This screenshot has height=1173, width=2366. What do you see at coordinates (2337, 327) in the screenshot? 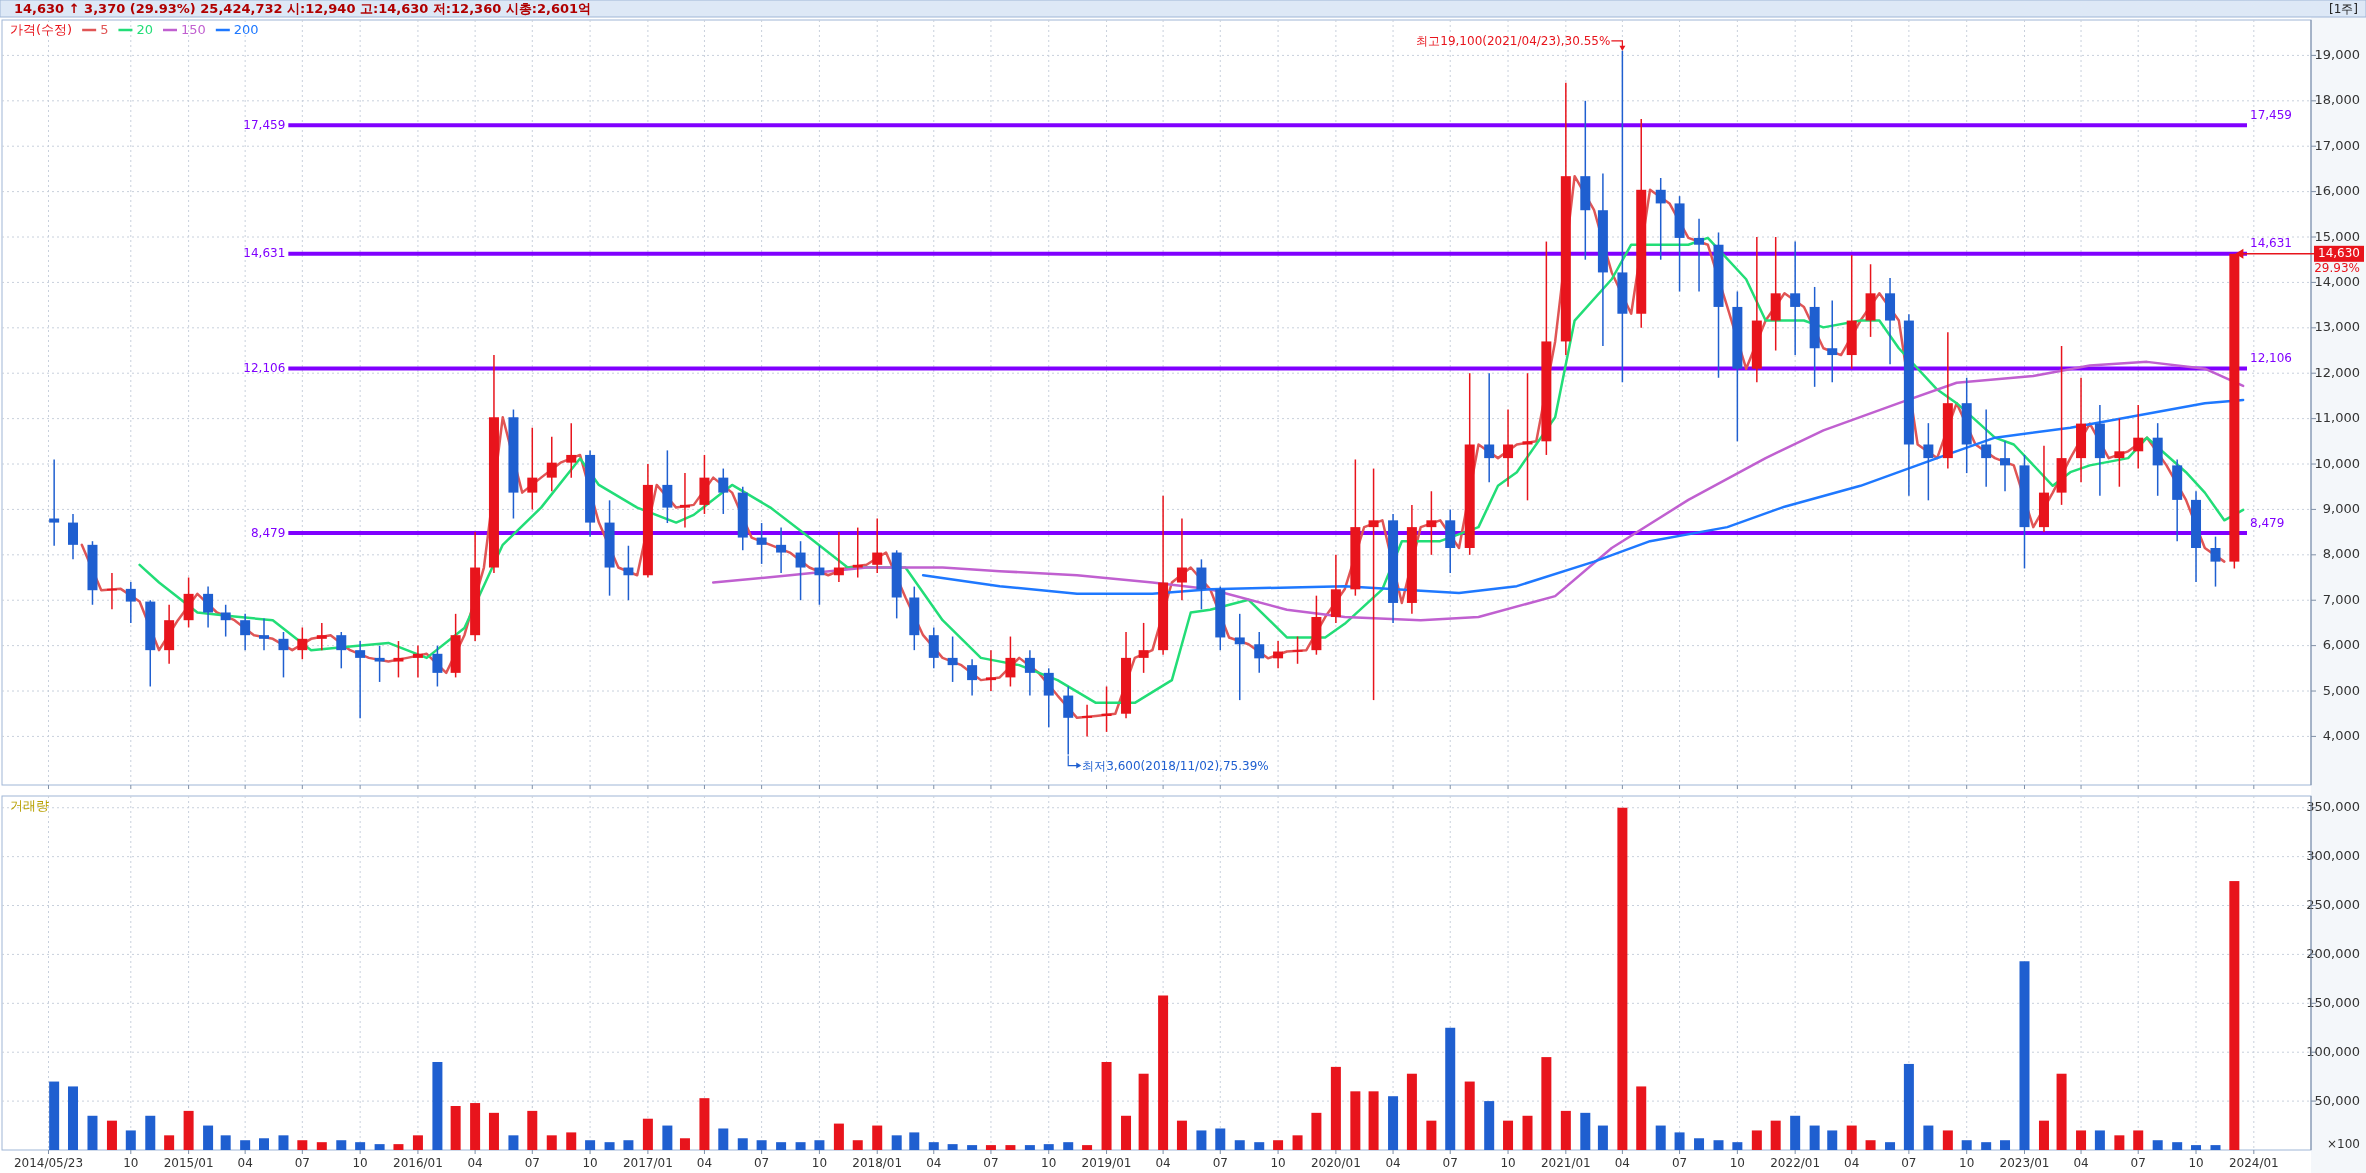
I see `y-tick-label: 13,000` at bounding box center [2337, 327].